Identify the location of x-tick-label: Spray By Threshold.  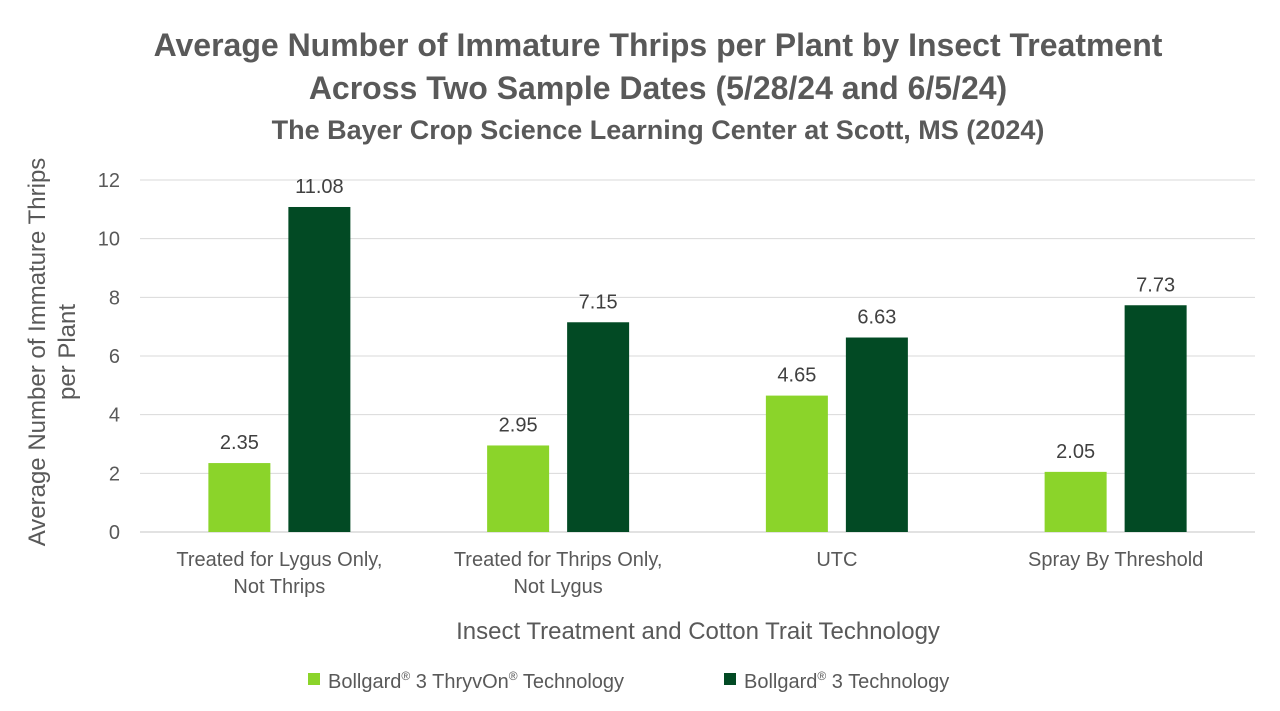
(1115, 560).